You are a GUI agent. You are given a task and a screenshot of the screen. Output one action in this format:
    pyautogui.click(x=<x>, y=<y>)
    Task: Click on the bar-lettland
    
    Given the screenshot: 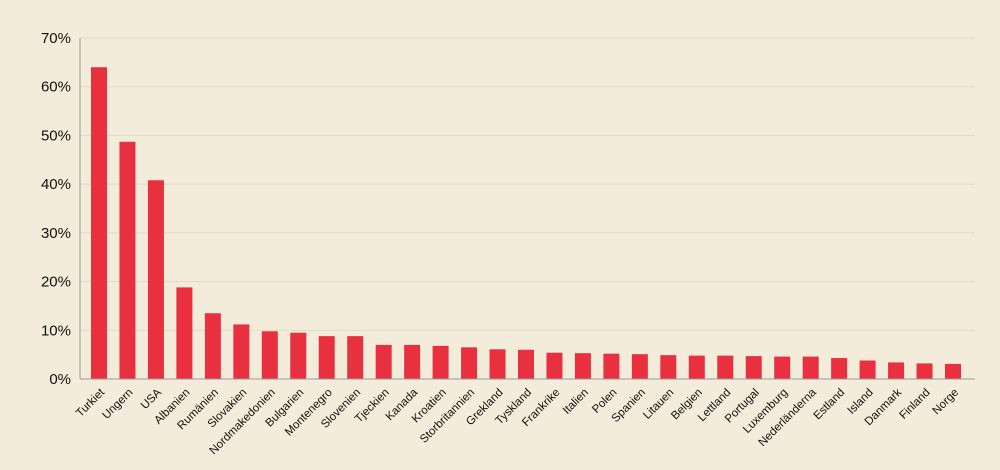 What is the action you would take?
    pyautogui.click(x=725, y=367)
    